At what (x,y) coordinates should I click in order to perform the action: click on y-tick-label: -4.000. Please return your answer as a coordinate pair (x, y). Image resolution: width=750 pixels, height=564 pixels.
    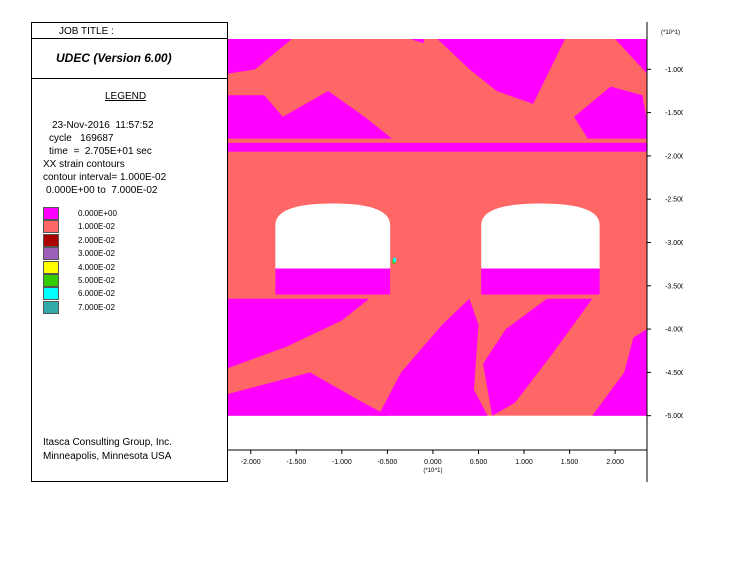
    Looking at the image, I should click on (674, 330).